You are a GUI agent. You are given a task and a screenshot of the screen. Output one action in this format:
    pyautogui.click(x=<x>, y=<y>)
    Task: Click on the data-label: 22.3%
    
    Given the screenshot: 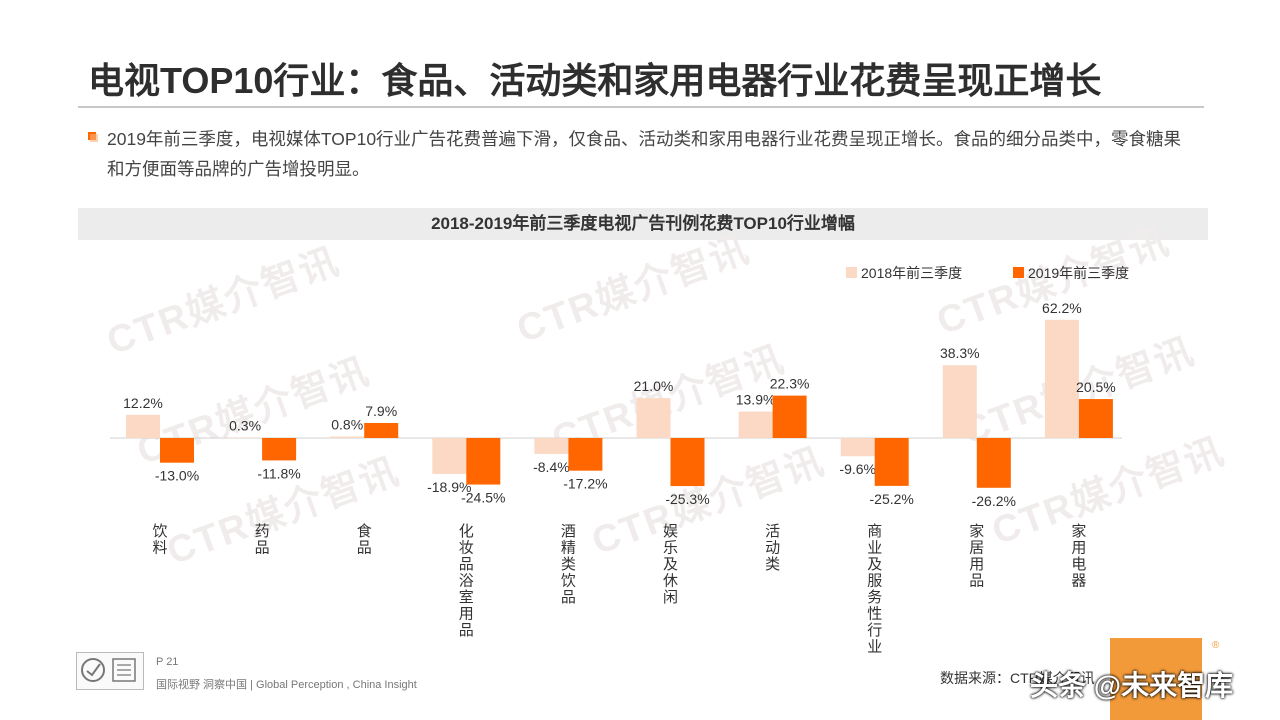 What is the action you would take?
    pyautogui.click(x=790, y=384)
    